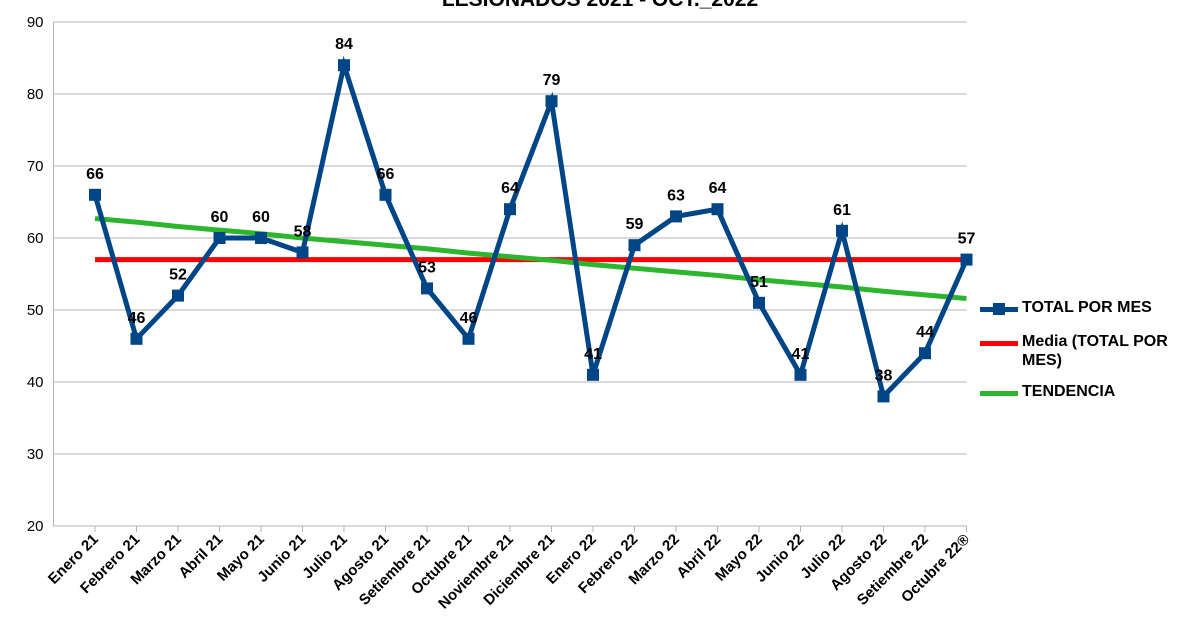 Image resolution: width=1193 pixels, height=641 pixels. What do you see at coordinates (635, 224) in the screenshot?
I see `data-label: 59` at bounding box center [635, 224].